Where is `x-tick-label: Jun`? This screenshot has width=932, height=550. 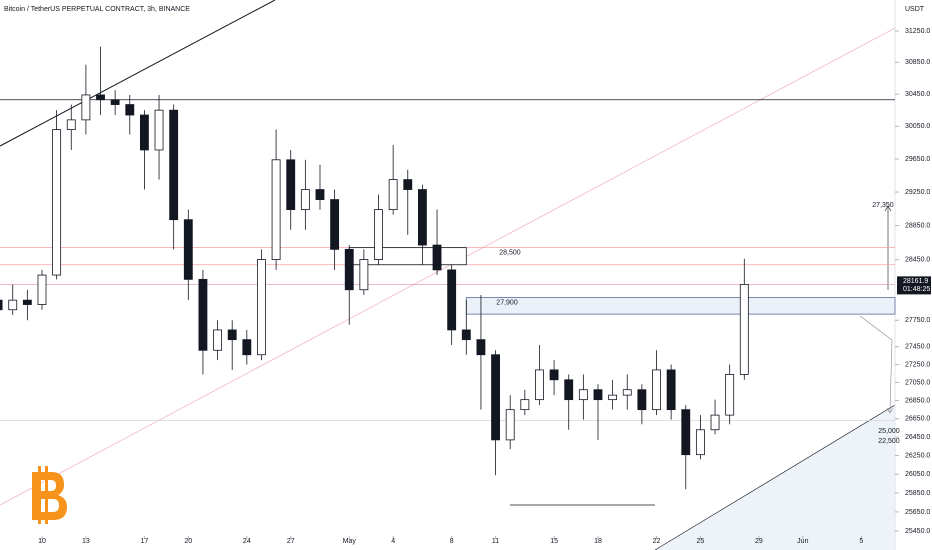 x-tick-label: Jun is located at coordinates (802, 541).